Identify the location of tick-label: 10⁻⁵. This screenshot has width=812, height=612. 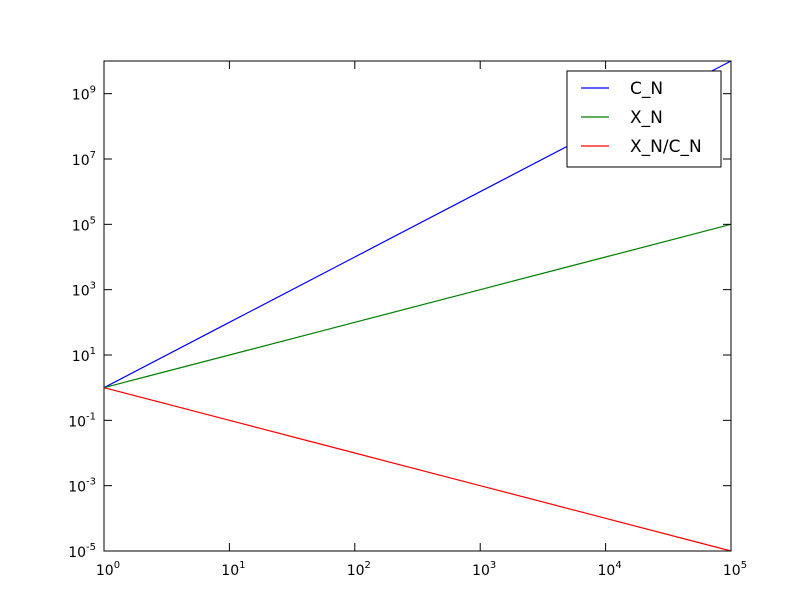
(82, 551).